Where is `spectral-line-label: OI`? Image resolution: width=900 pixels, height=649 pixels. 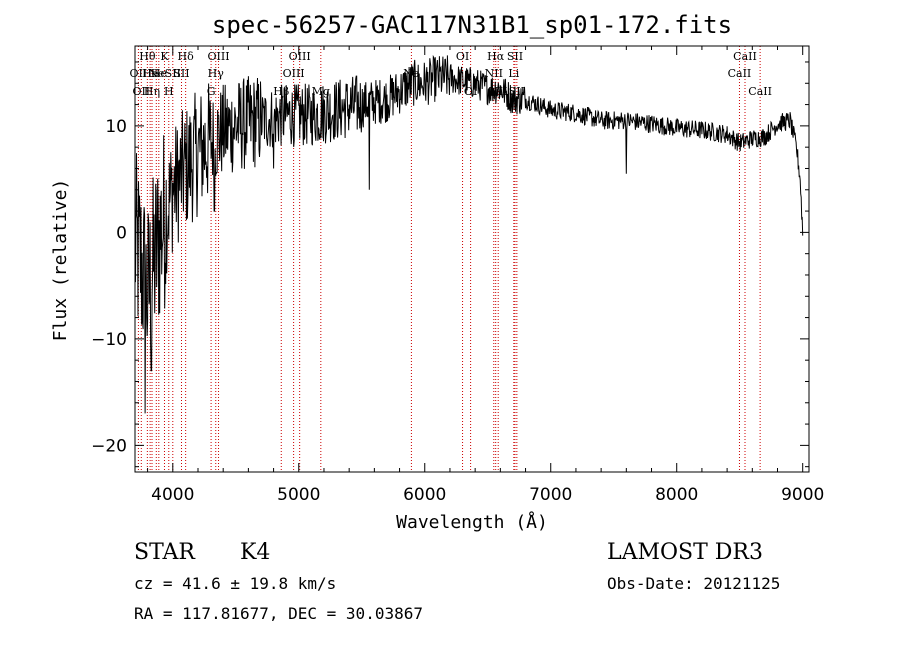
spectral-line-label: OI is located at coordinates (462, 56).